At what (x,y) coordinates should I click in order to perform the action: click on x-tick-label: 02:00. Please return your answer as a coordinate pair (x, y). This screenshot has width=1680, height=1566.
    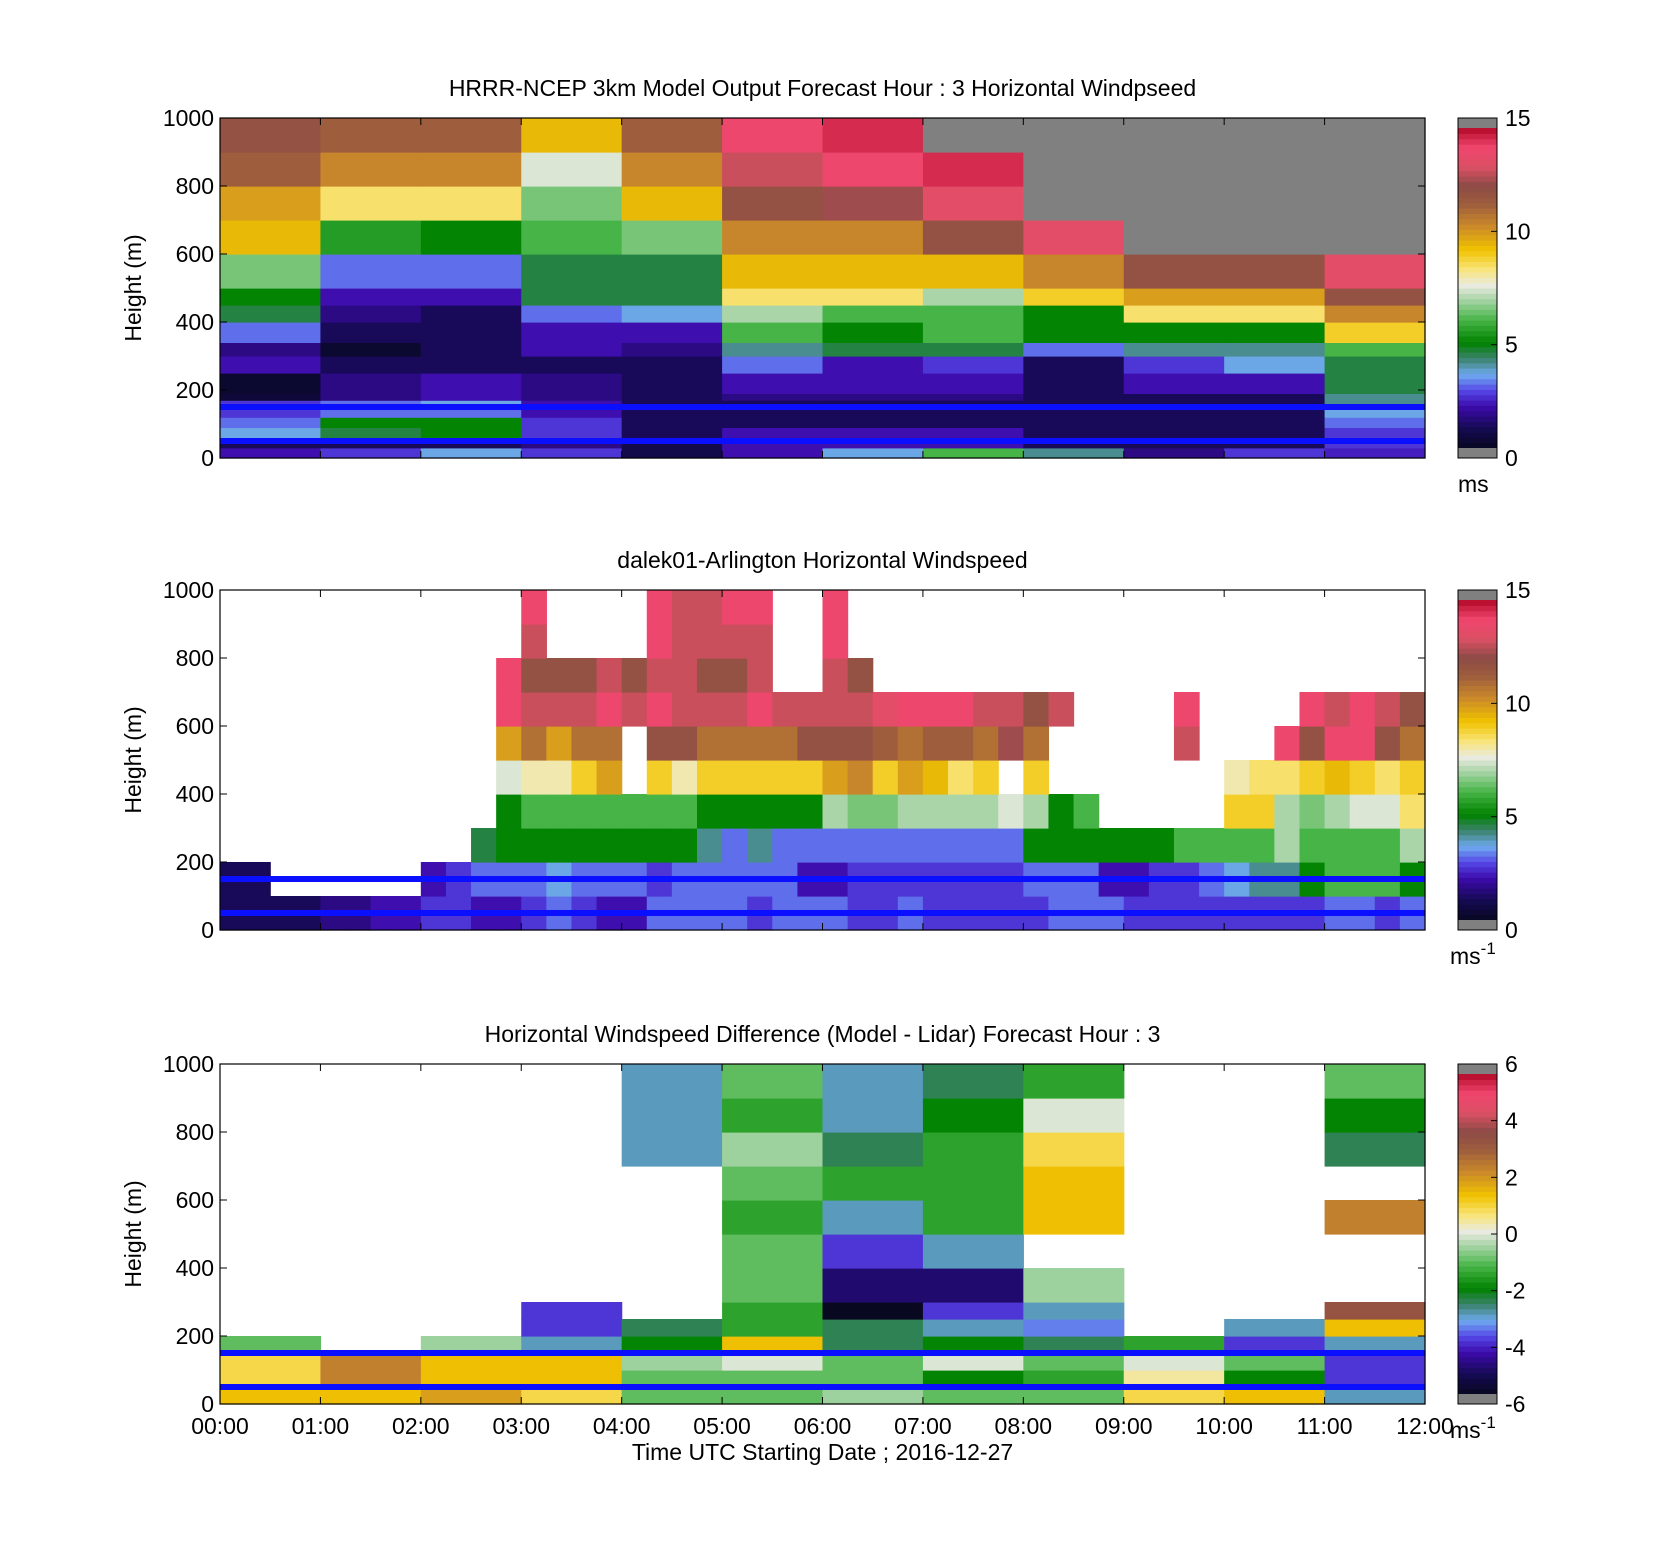
    Looking at the image, I should click on (421, 1426).